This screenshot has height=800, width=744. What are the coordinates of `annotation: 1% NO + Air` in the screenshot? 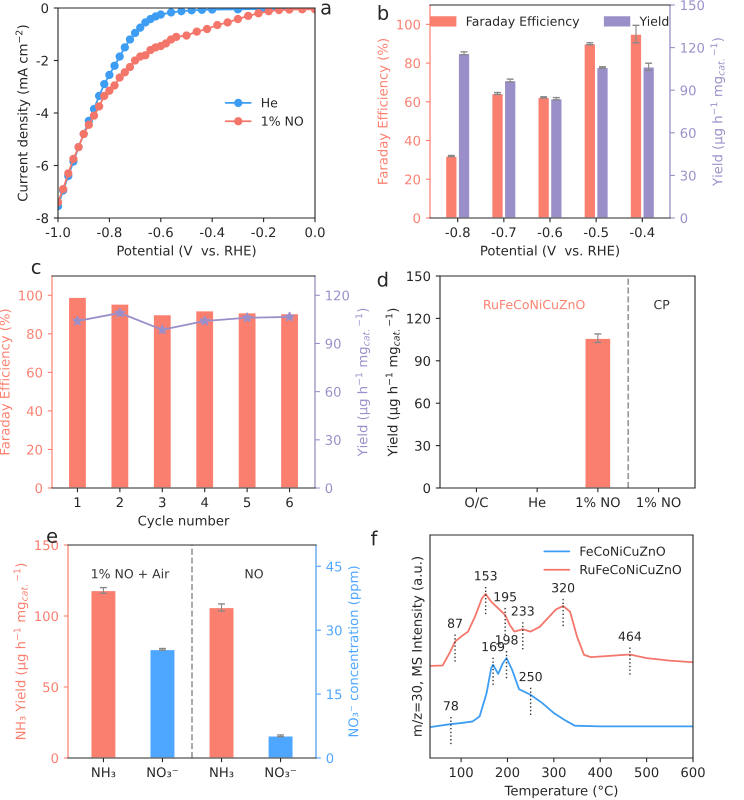 It's located at (131, 573).